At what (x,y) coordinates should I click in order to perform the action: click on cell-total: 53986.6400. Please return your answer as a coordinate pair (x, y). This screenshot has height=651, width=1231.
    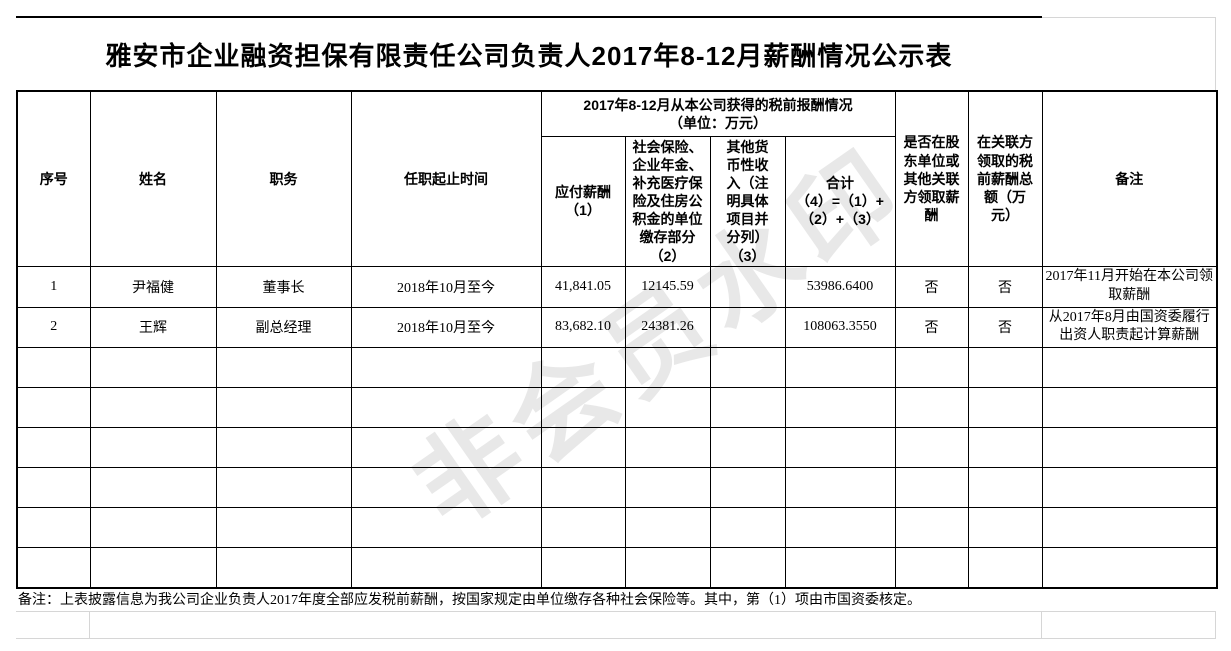
    Looking at the image, I should click on (840, 286).